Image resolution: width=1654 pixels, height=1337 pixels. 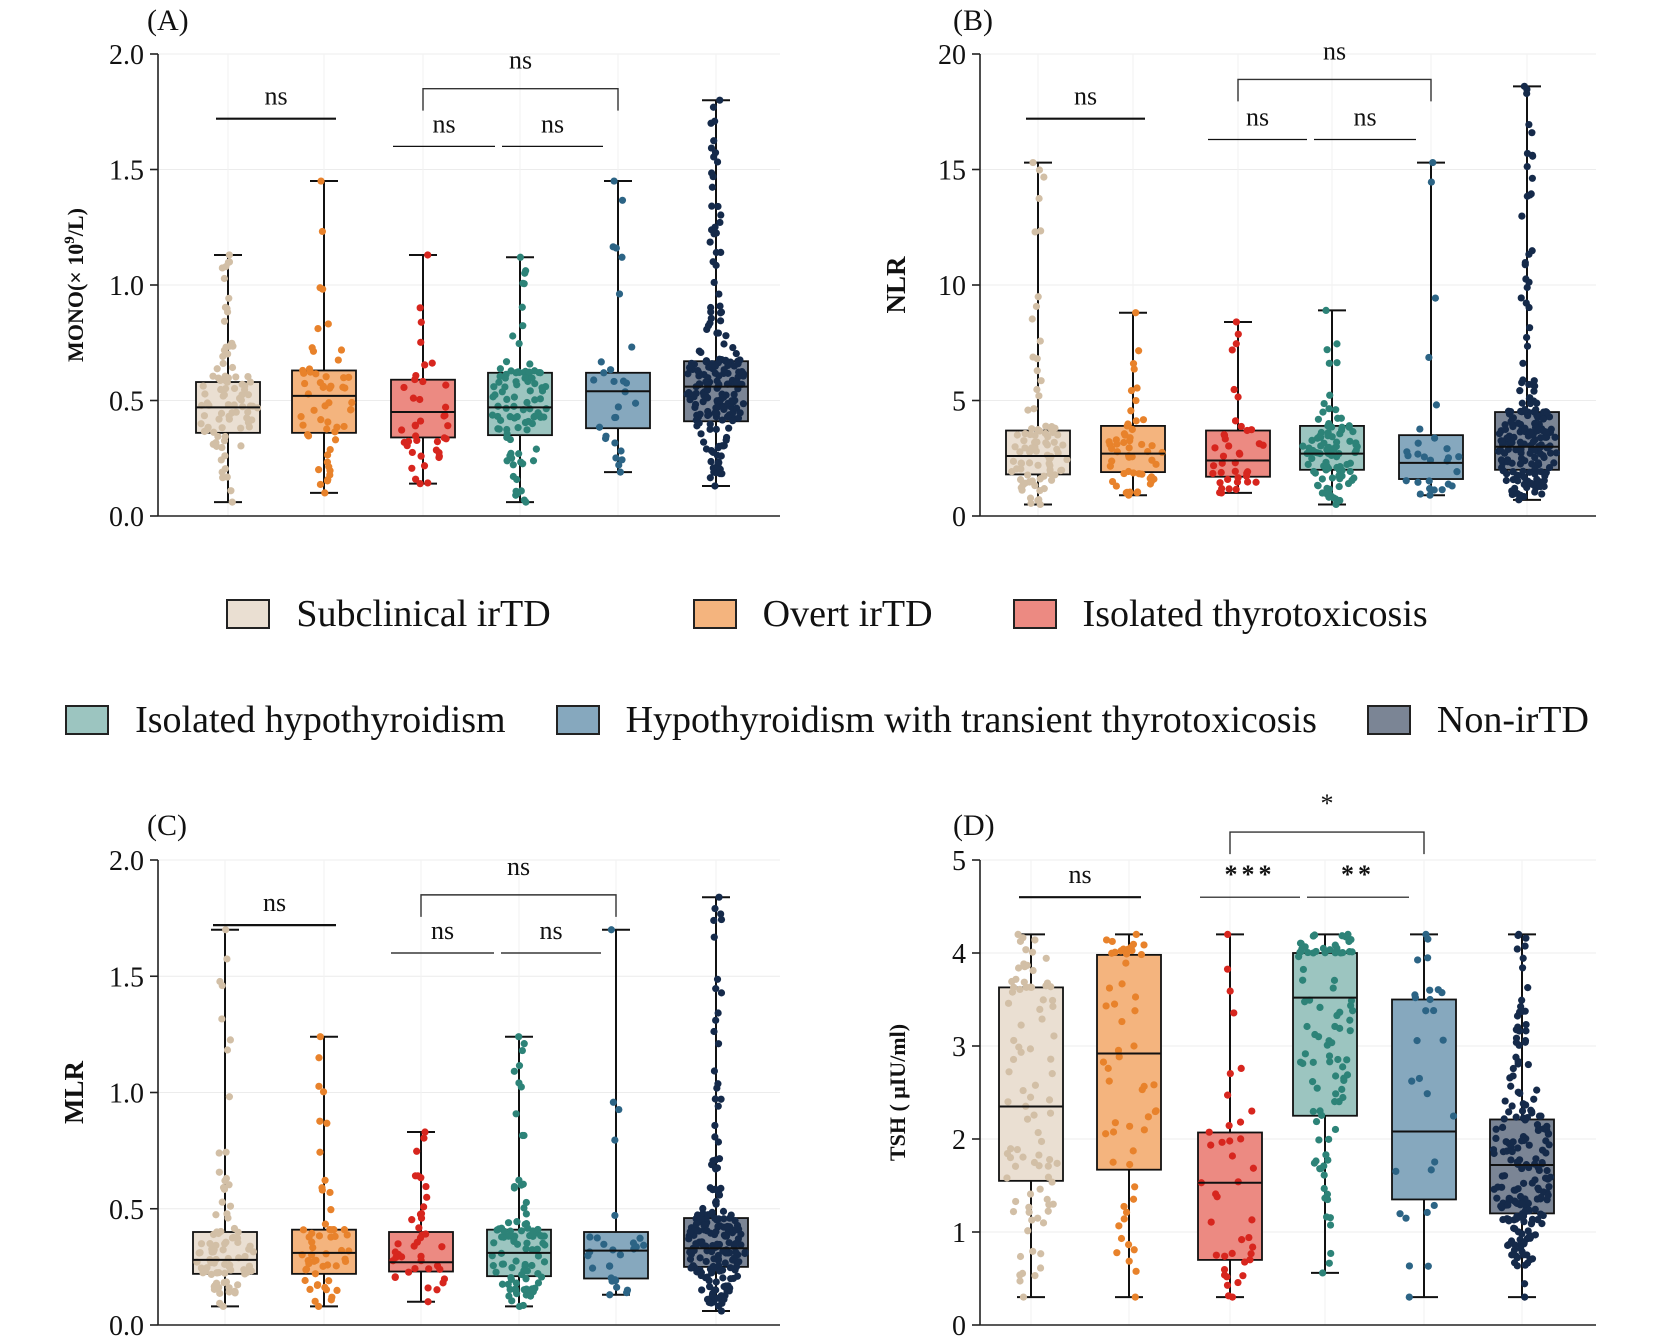 I want to click on y-tick-label: 1, so click(x=959, y=1233).